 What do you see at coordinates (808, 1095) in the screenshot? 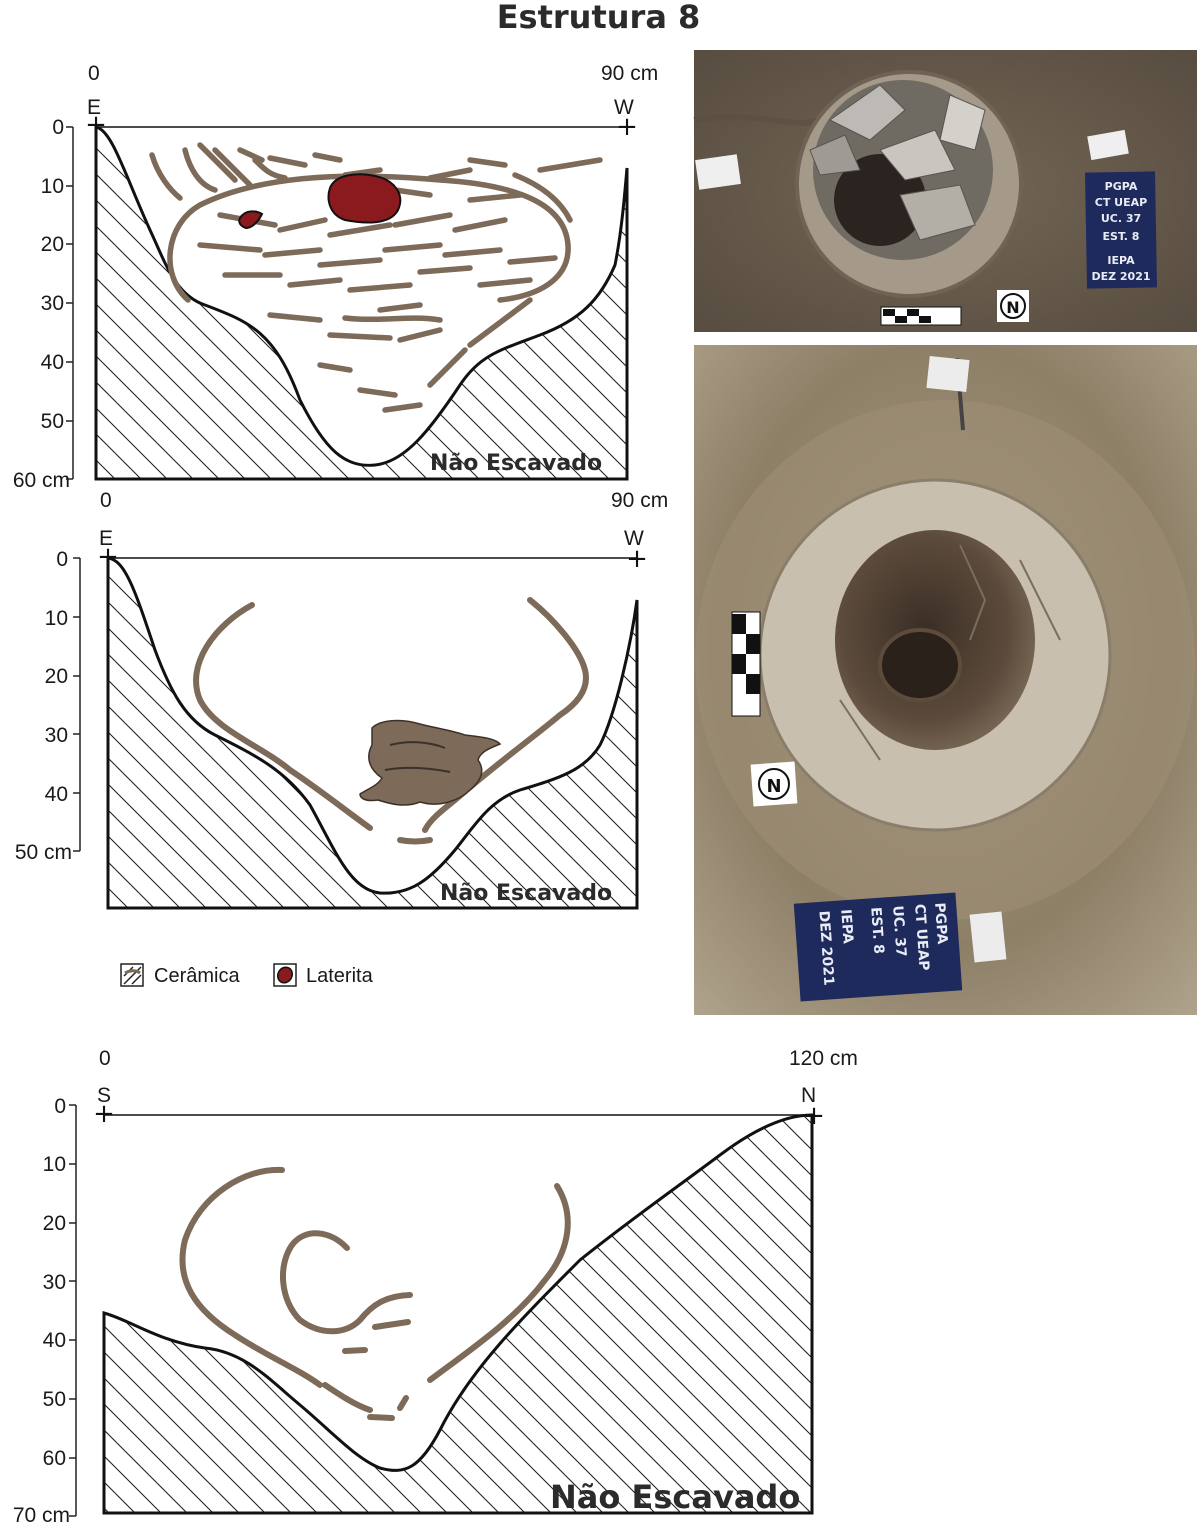
I see `direction-right: N` at bounding box center [808, 1095].